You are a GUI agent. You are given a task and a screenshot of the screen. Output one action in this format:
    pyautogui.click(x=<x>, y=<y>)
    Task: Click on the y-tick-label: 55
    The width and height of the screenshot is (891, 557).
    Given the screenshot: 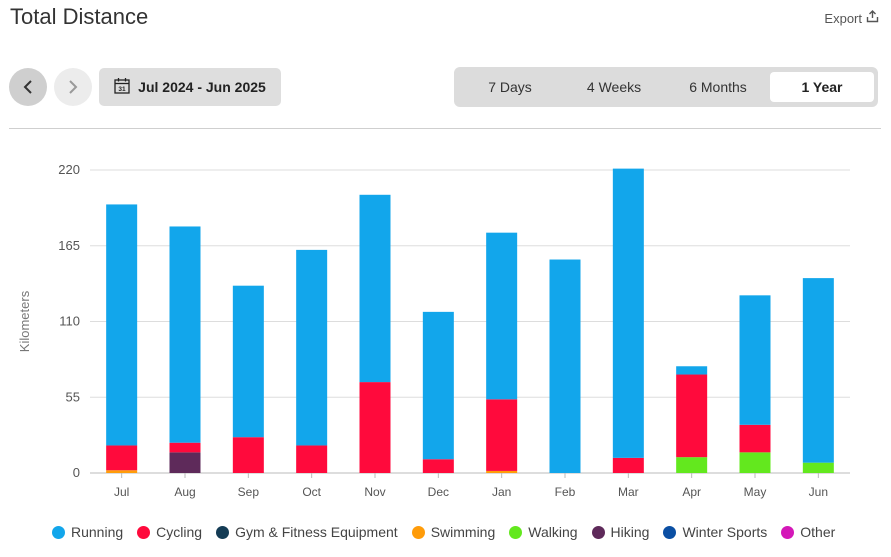 What is the action you would take?
    pyautogui.click(x=73, y=396)
    